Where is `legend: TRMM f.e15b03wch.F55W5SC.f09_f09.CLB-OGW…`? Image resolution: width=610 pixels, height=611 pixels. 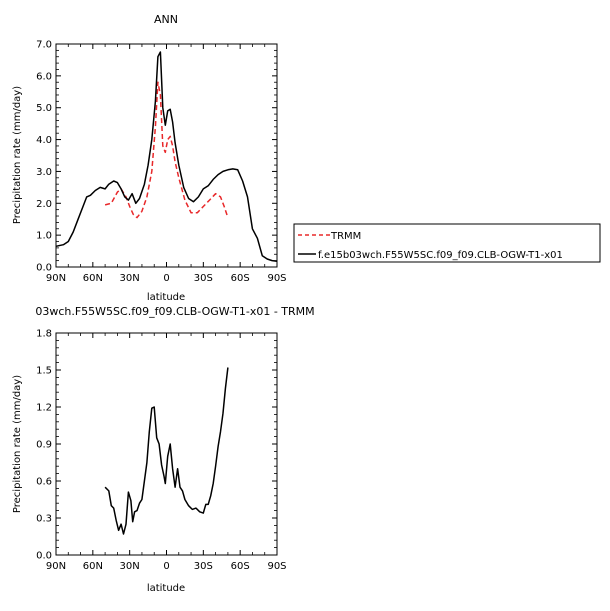
legend: TRMM f.e15b03wch.F55W5SC.f09_f09.CLB-OGW… is located at coordinates (447, 243).